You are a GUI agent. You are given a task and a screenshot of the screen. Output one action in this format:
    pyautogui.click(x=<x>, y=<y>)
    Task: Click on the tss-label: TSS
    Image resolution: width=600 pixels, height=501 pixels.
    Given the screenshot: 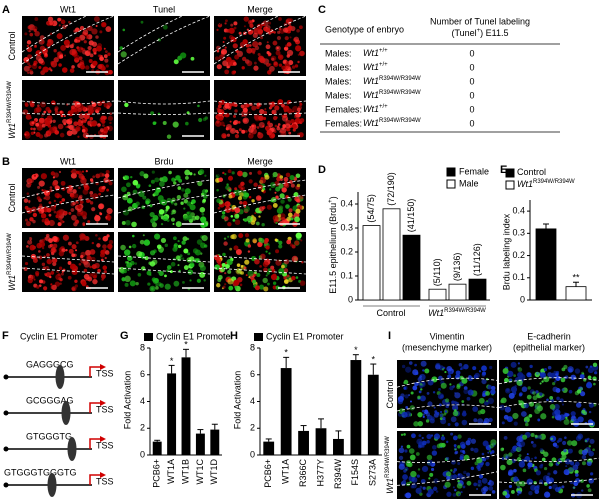 What is the action you would take?
    pyautogui.click(x=105, y=445)
    